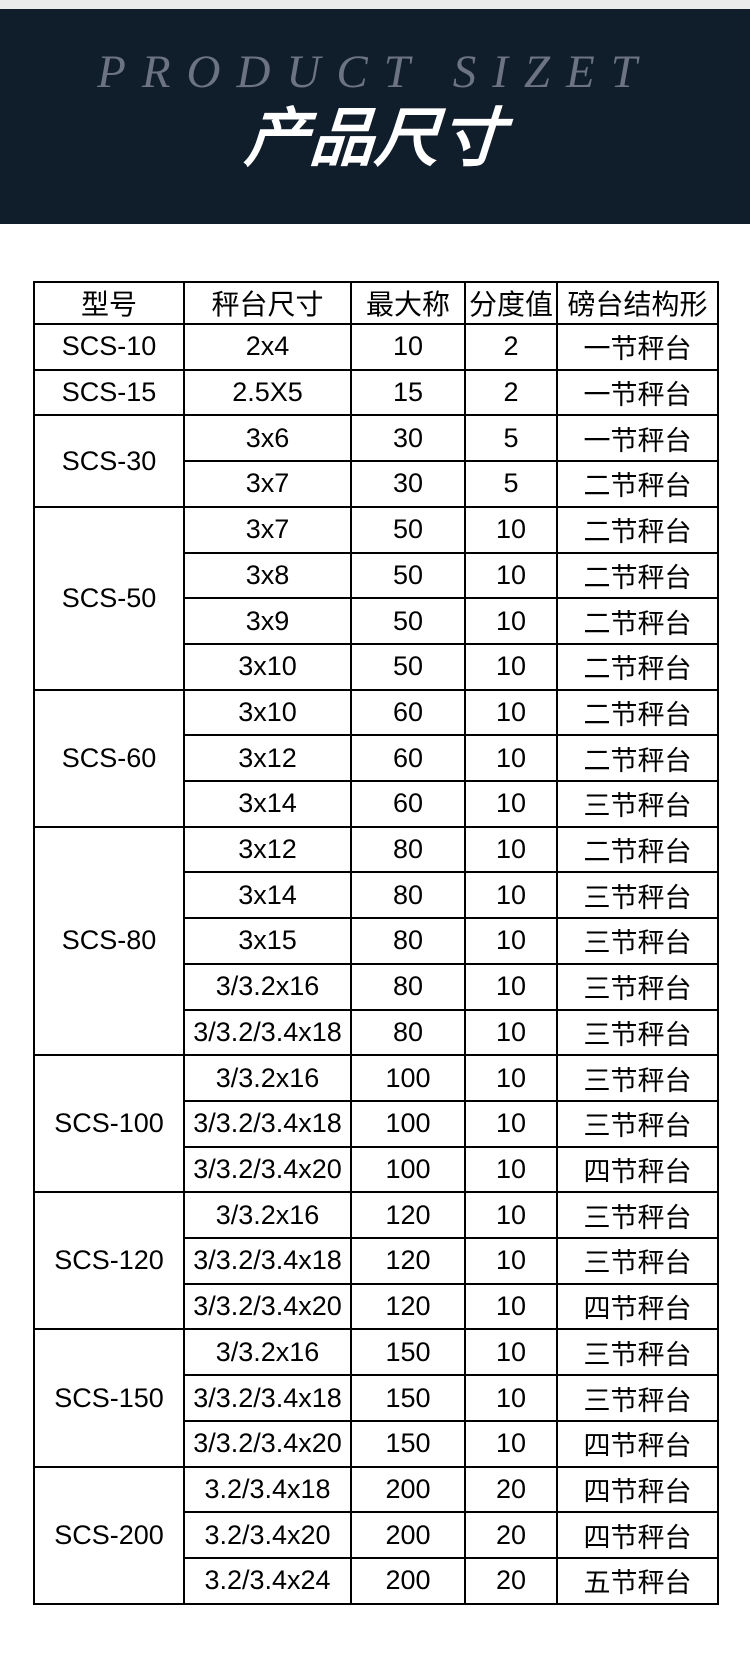  I want to click on model-cell: SCS-120, so click(109, 1261).